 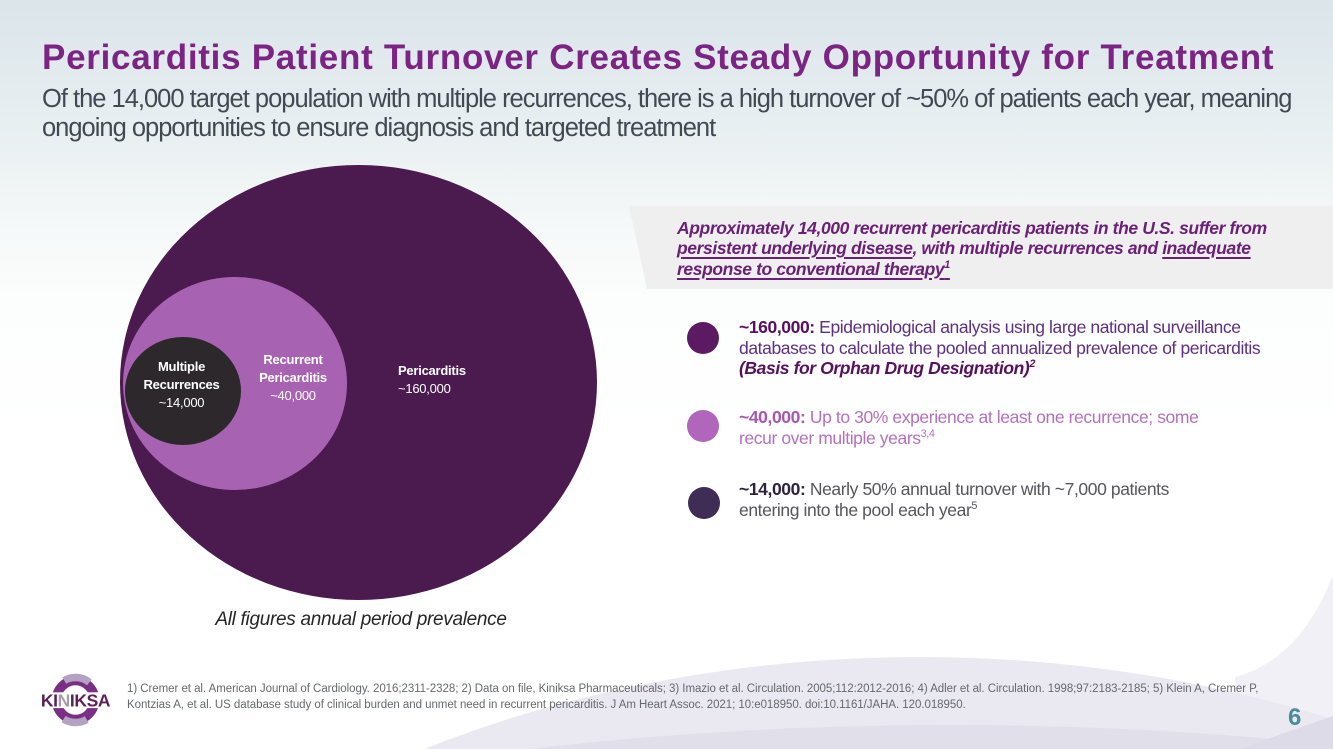 What do you see at coordinates (76, 701) in the screenshot?
I see `svg-text: KINIKSA` at bounding box center [76, 701].